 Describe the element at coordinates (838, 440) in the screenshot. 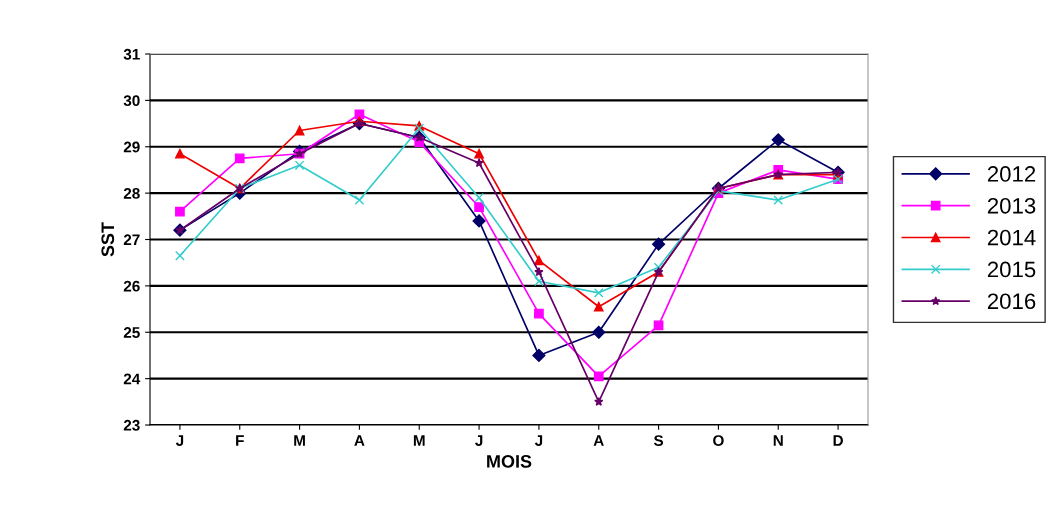

I see `x-tick-label: D` at that location.